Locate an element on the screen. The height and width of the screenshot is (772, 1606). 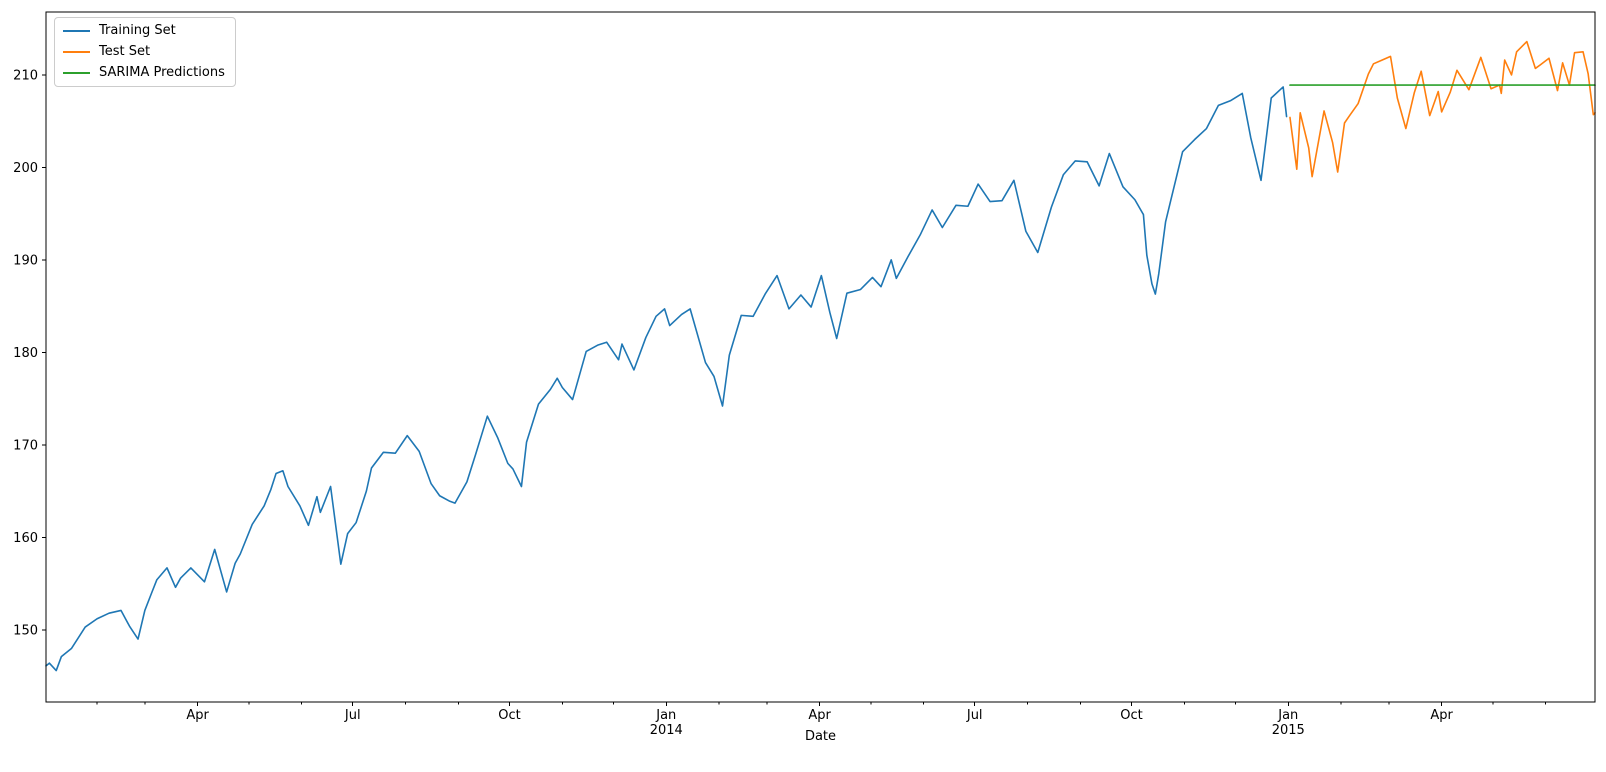
legend-item-sarima-predictions: SARIMA Predictions is located at coordinates (144, 73).